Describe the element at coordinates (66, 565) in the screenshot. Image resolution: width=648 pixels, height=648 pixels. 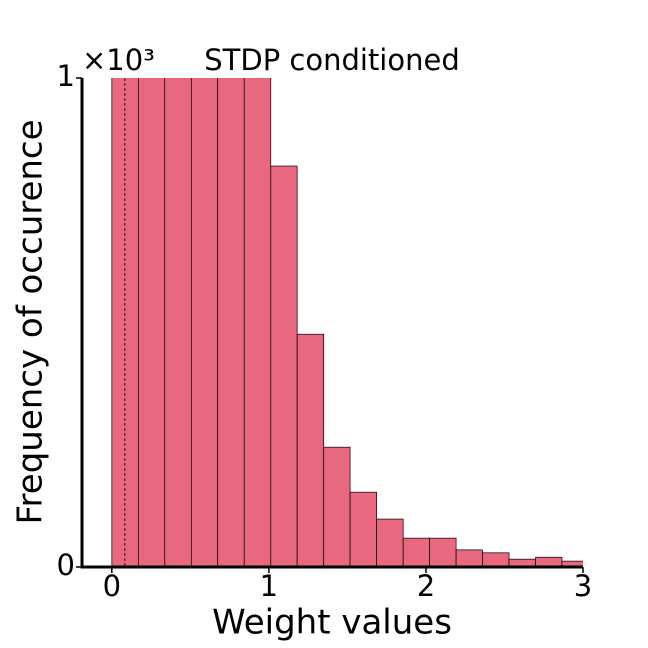
I see `y-tick-label: 0` at that location.